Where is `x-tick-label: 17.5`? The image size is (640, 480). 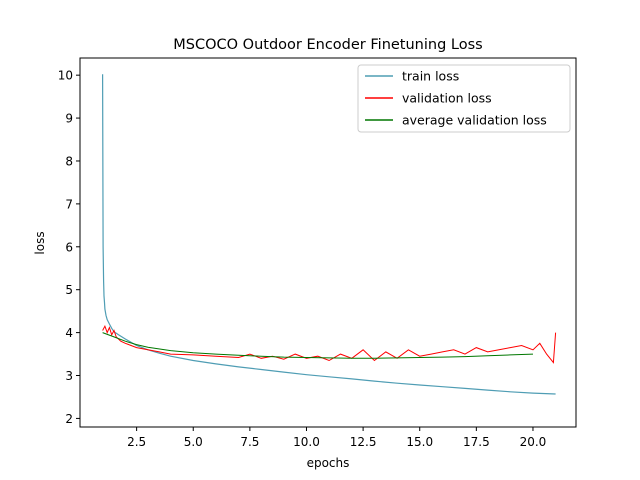 x-tick-label: 17.5 is located at coordinates (476, 442).